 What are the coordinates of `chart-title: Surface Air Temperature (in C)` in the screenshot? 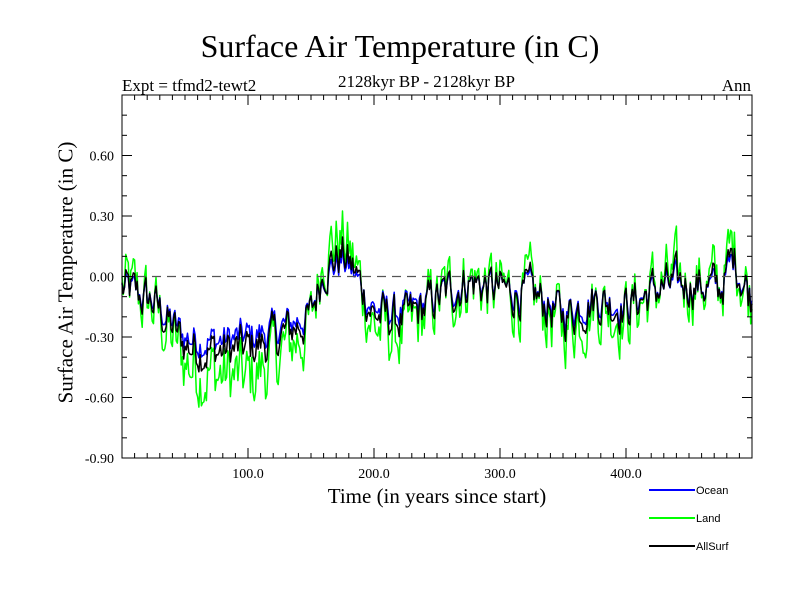 It's located at (400, 46).